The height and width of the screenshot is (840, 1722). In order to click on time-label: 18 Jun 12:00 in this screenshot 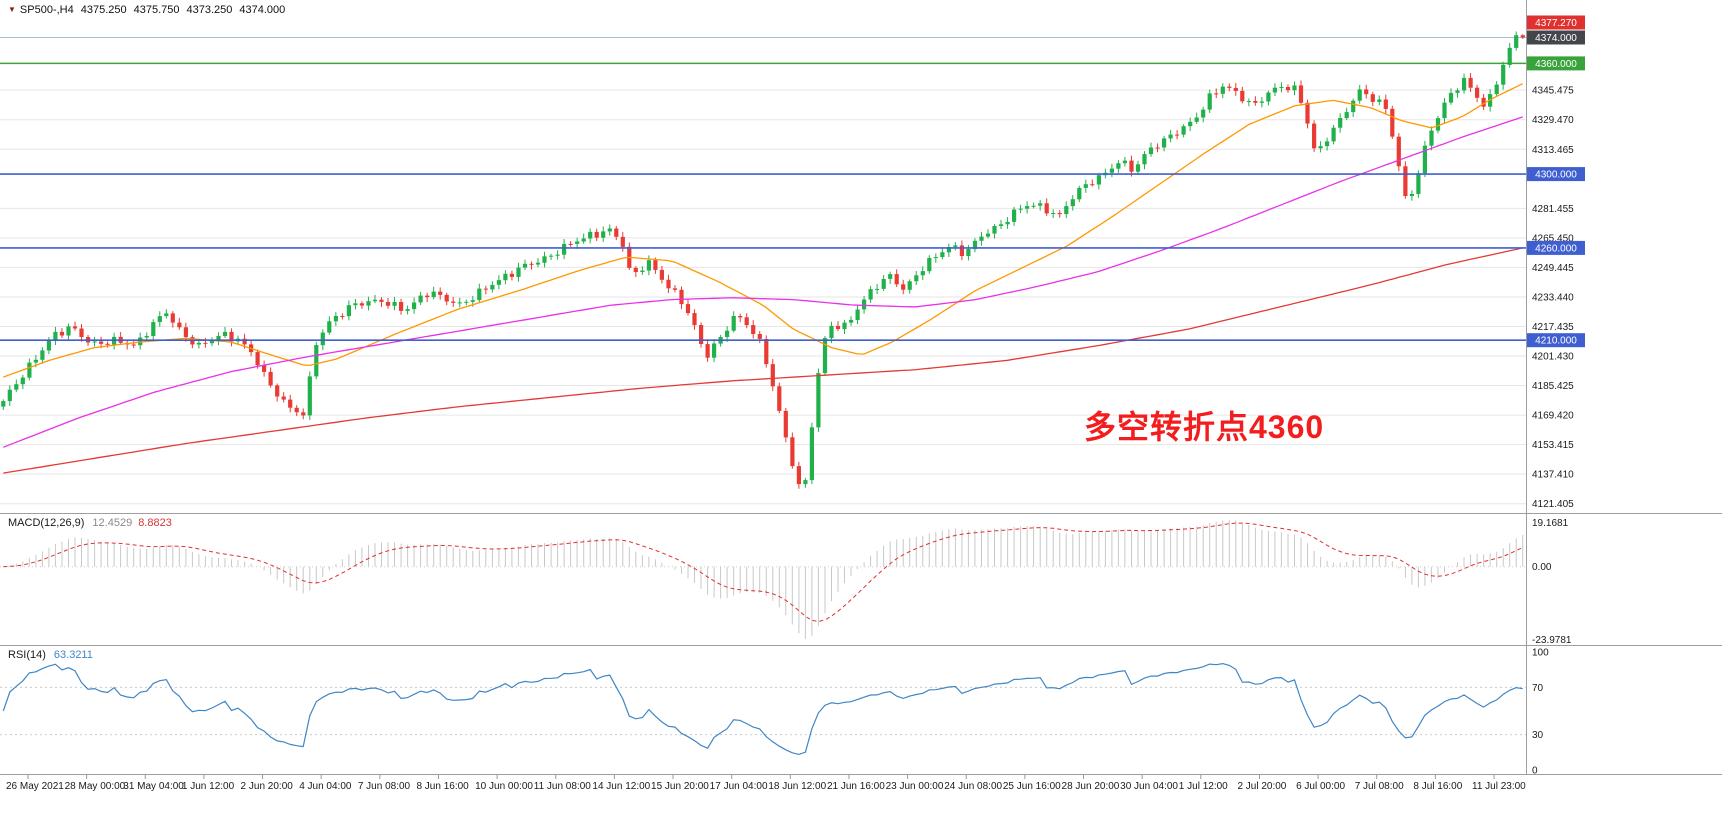, I will do `click(797, 786)`.